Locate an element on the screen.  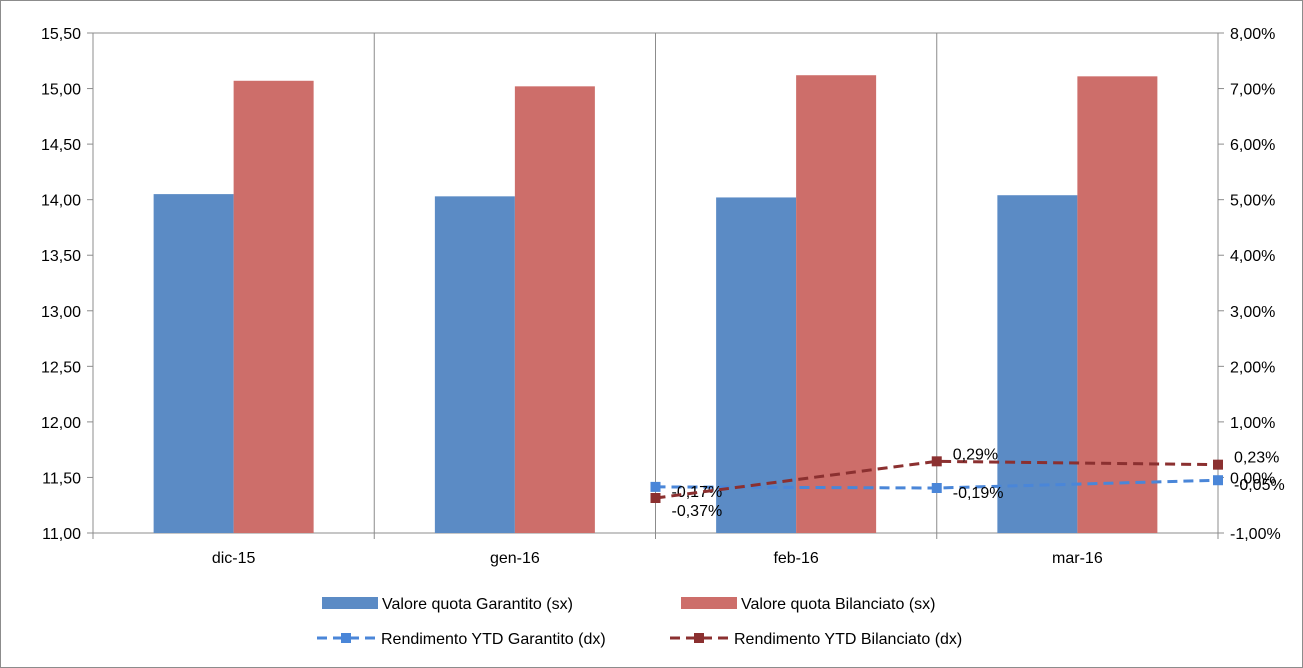
category-label: gen-16 is located at coordinates (515, 558).